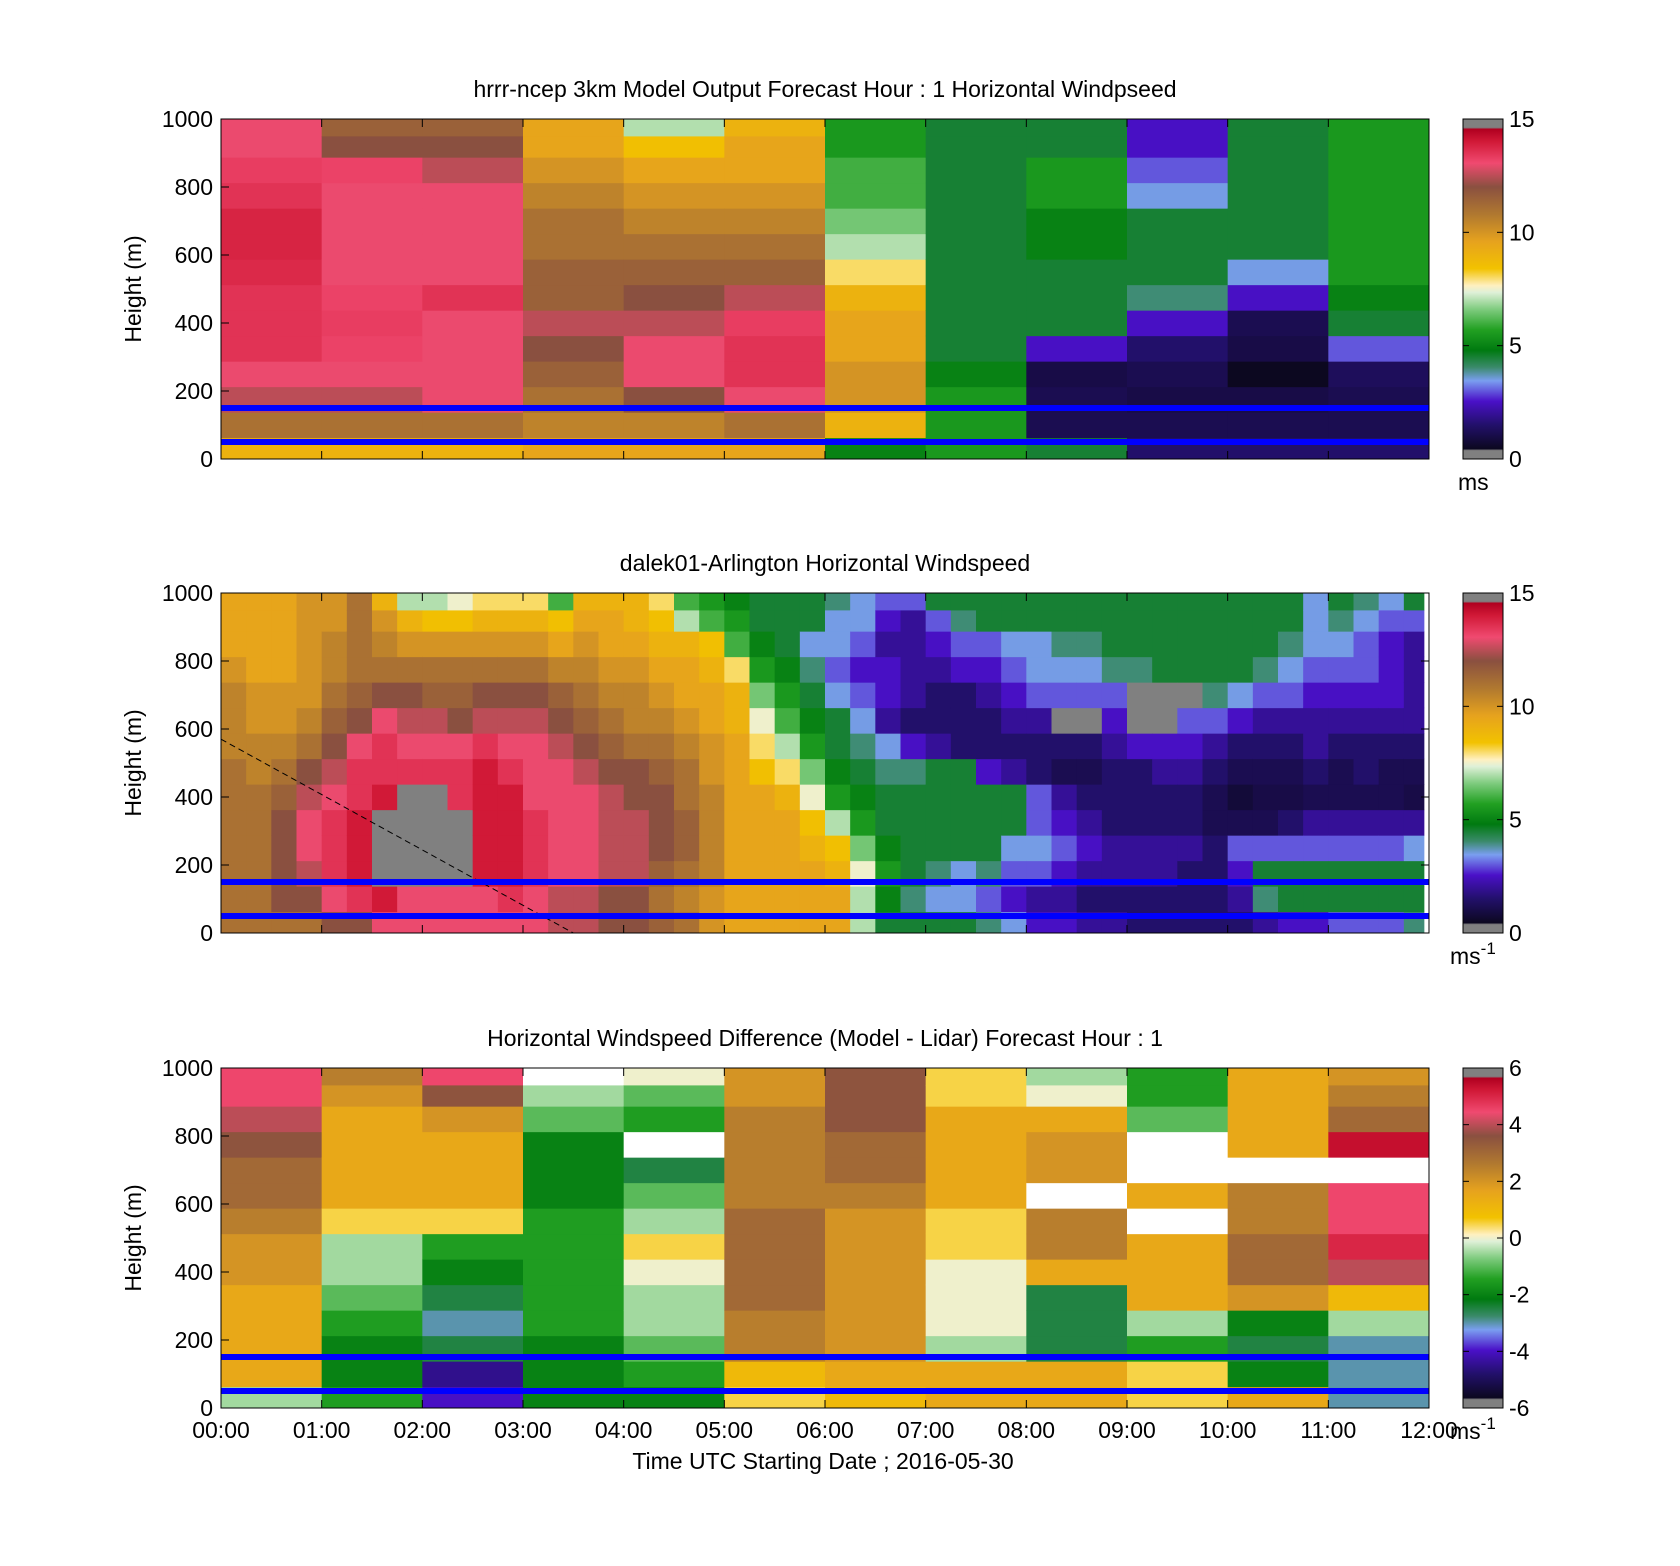  Describe the element at coordinates (1488, 948) in the screenshot. I see `colorbar-unit-superscript: -1` at that location.